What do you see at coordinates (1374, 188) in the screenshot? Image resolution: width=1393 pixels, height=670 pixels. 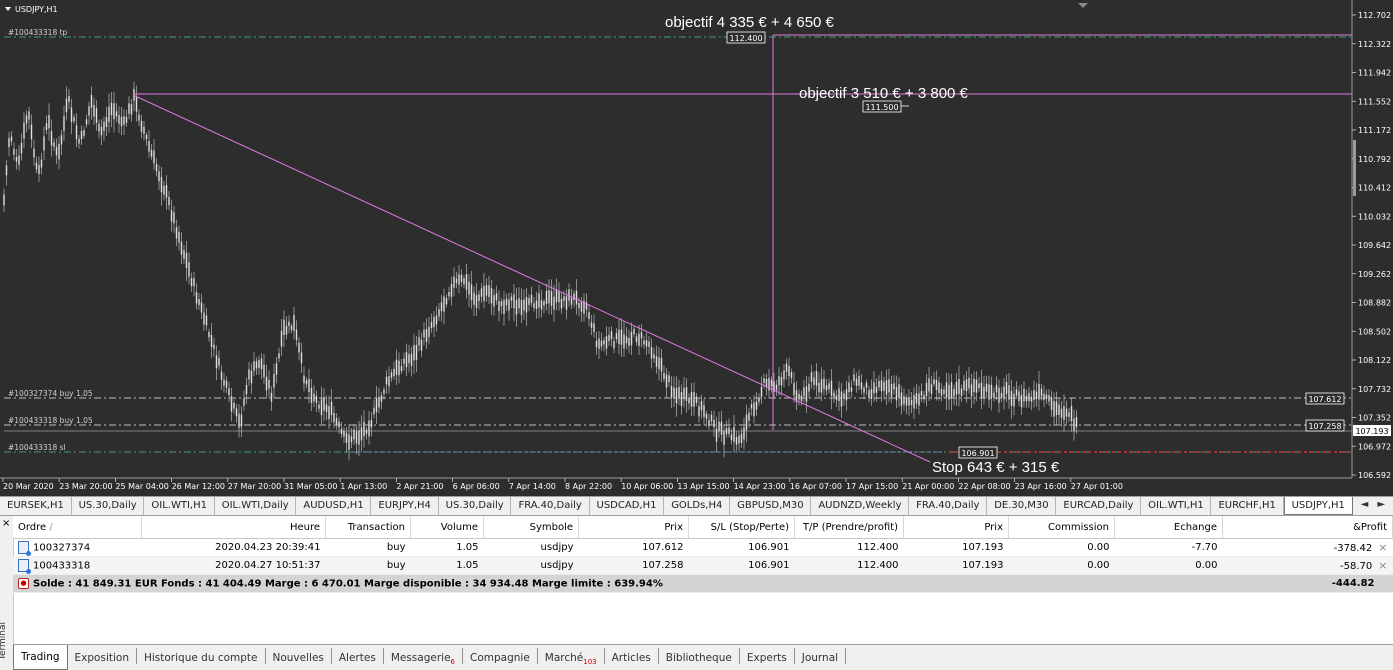 I see `price-tick-label: 110.412` at bounding box center [1374, 188].